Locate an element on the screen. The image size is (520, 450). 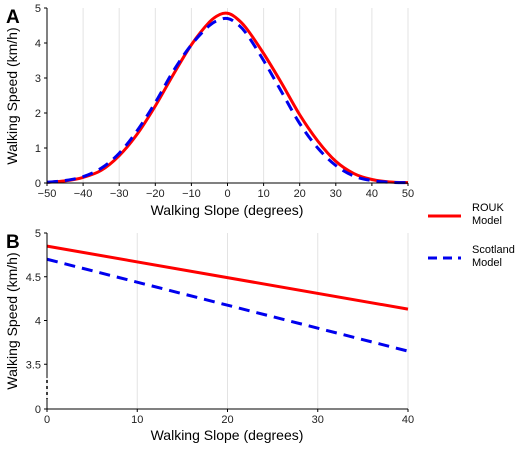
panel-b-x-label: Walking Slope (degrees) is located at coordinates (227, 435).